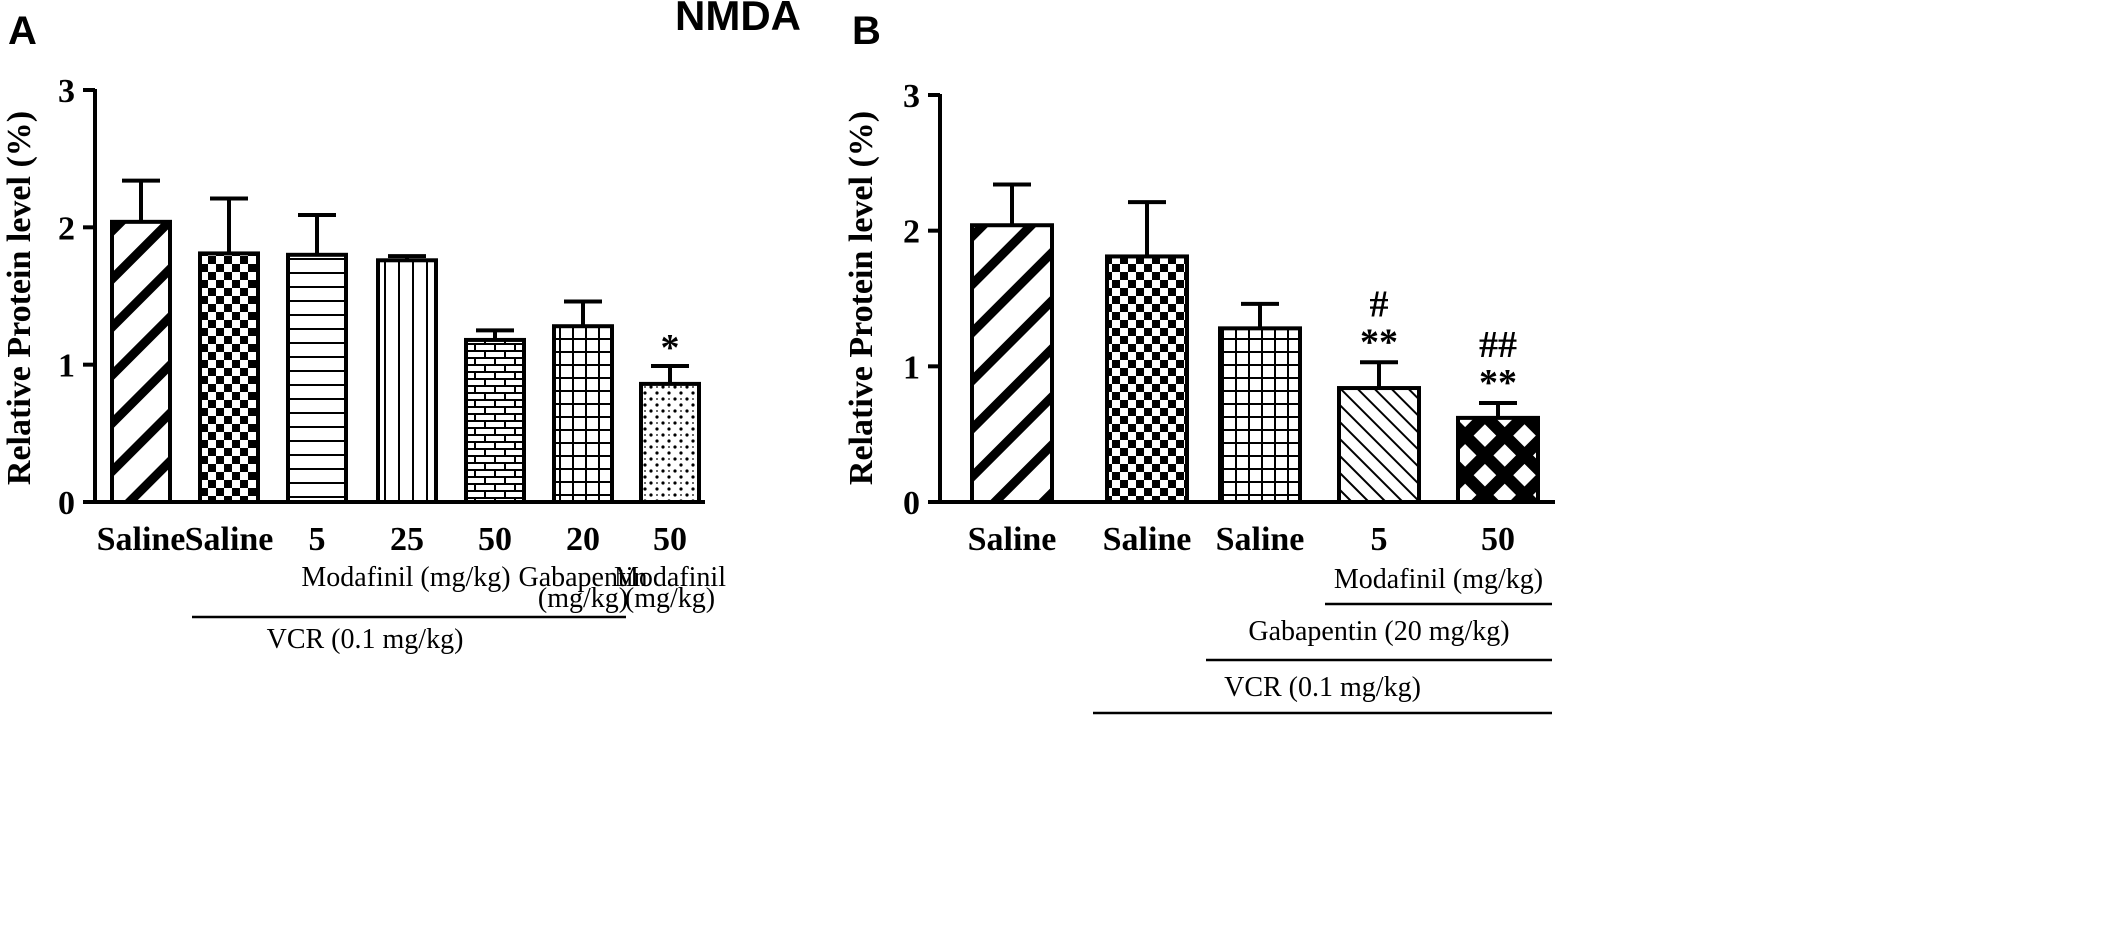  What do you see at coordinates (407, 539) in the screenshot?
I see `x-tick-label: 25` at bounding box center [407, 539].